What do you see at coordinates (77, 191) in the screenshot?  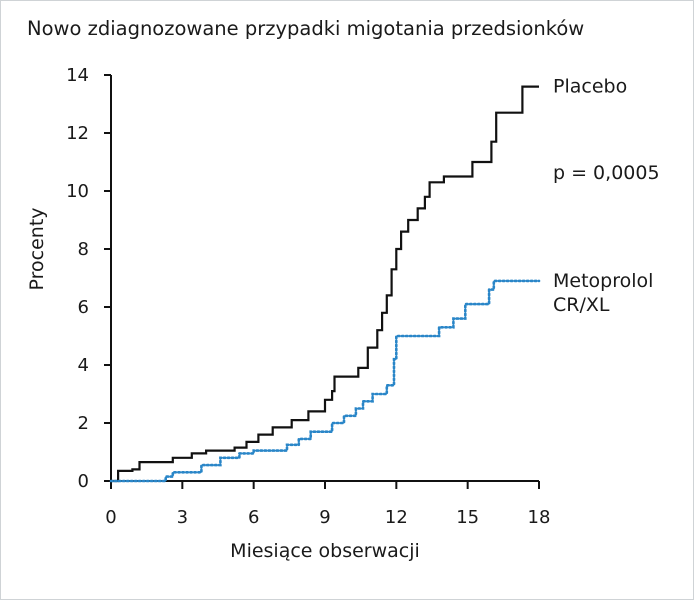 I see `y-tick-label: 10` at bounding box center [77, 191].